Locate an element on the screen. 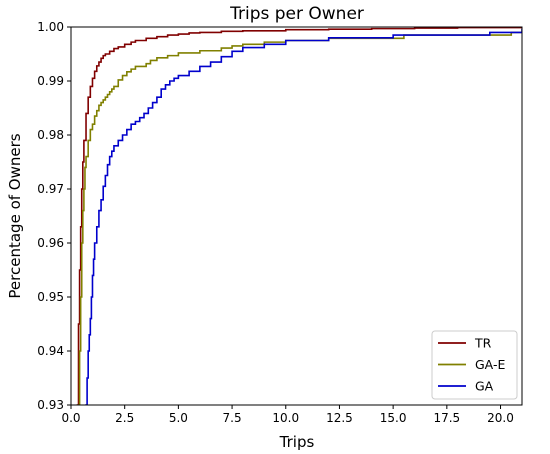 Image resolution: width=550 pixels, height=454 pixels. legend-box is located at coordinates (474, 365).